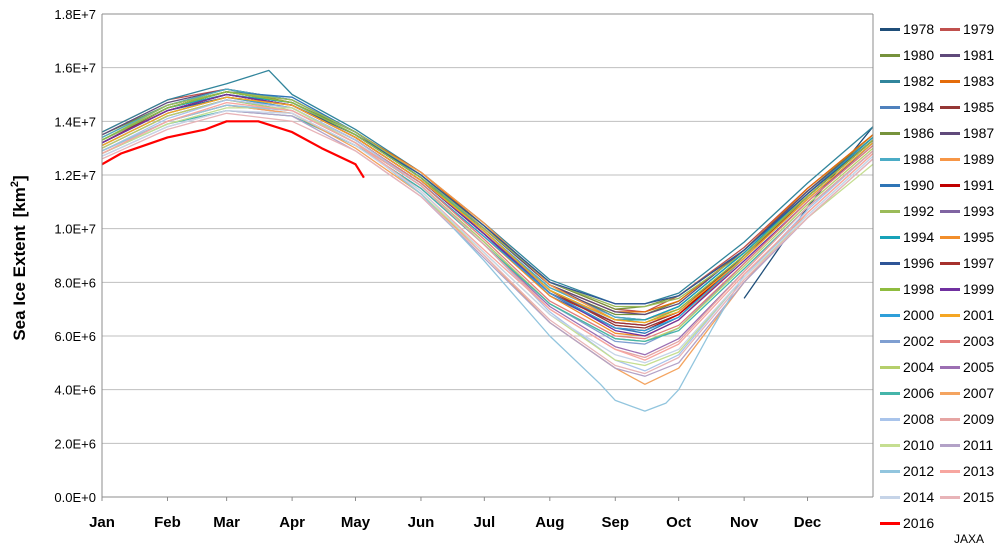 The height and width of the screenshot is (557, 1000). Describe the element at coordinates (910, 367) in the screenshot. I see `legend-item-2004: 2004` at that location.